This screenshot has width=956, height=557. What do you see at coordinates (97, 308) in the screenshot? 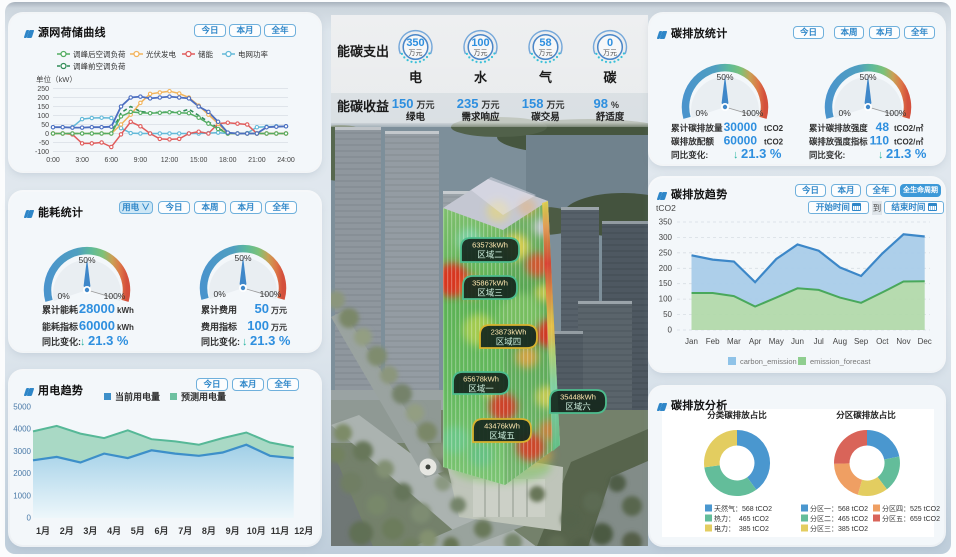
I see `svg-text: 28000` at bounding box center [97, 308].